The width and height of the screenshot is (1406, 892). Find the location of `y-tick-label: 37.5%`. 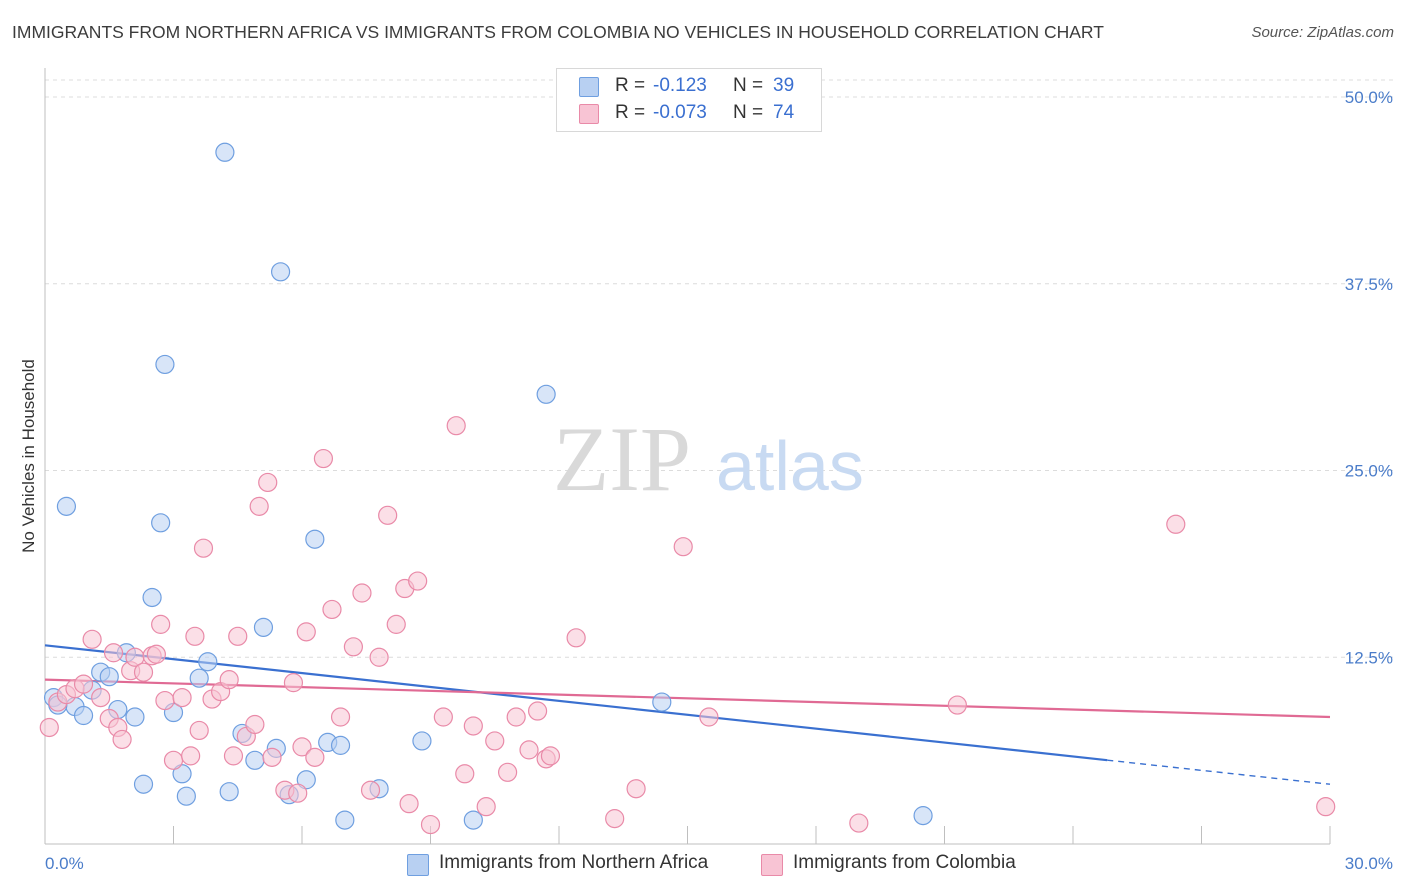

y-tick-label: 37.5% is located at coordinates (1369, 284).